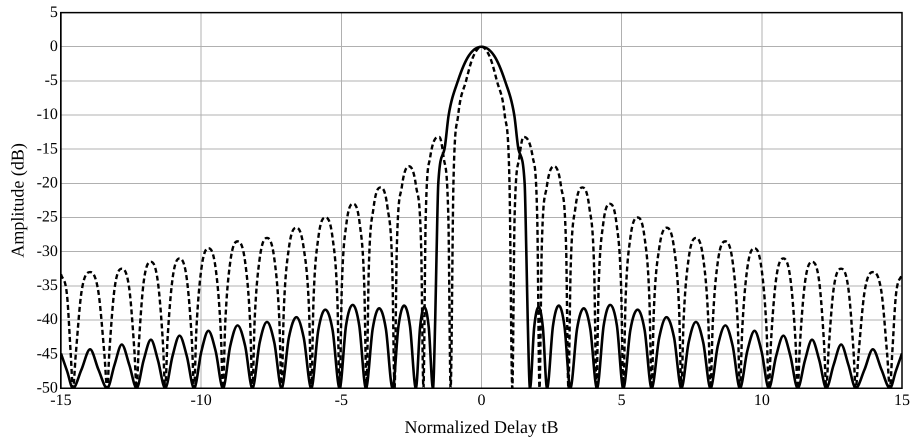 Image resolution: width=918 pixels, height=445 pixels. What do you see at coordinates (341, 401) in the screenshot?
I see `x-tick-label: -5` at bounding box center [341, 401].